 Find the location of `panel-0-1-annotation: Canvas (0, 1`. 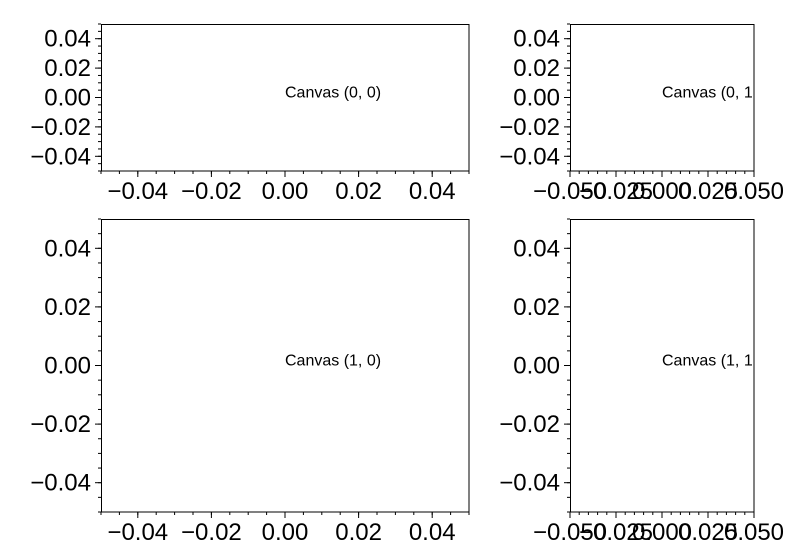

panel-0-1-annotation: Canvas (0, 1 is located at coordinates (707, 93).